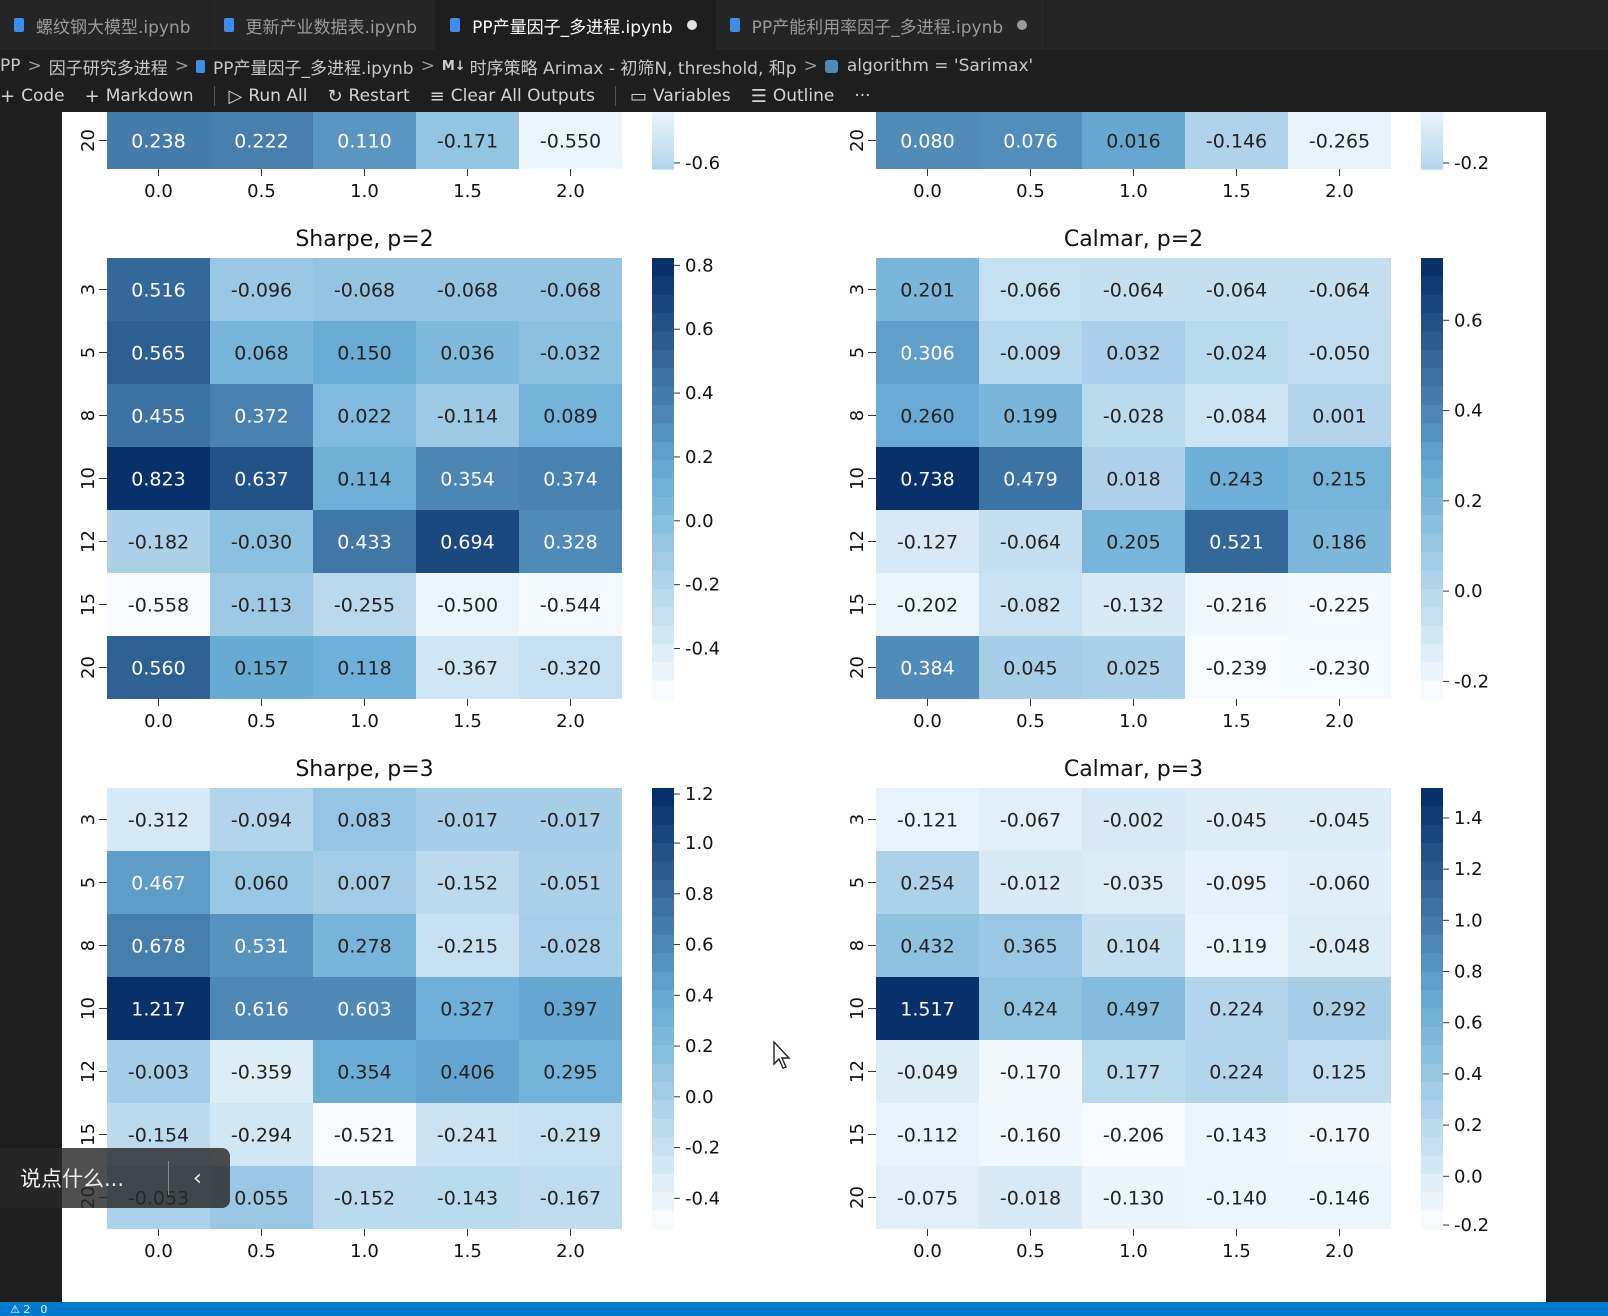 This screenshot has height=1316, width=1608. What do you see at coordinates (197, 1178) in the screenshot?
I see `chevron-left-icon: ‹` at bounding box center [197, 1178].